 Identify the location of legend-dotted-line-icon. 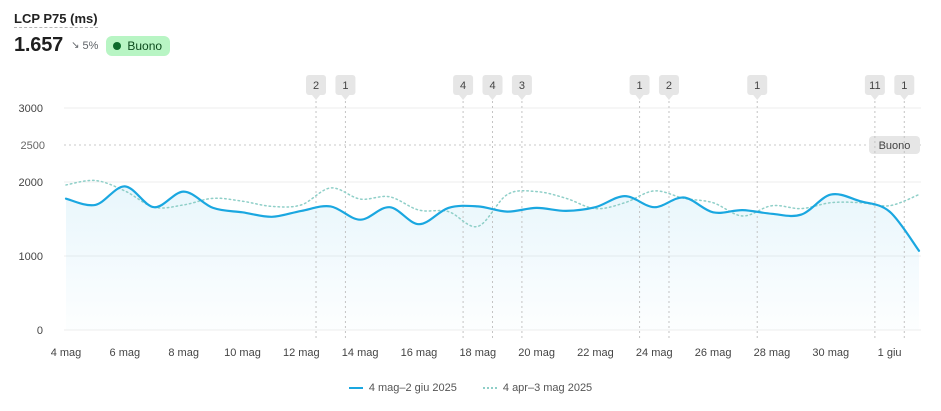
(489, 388).